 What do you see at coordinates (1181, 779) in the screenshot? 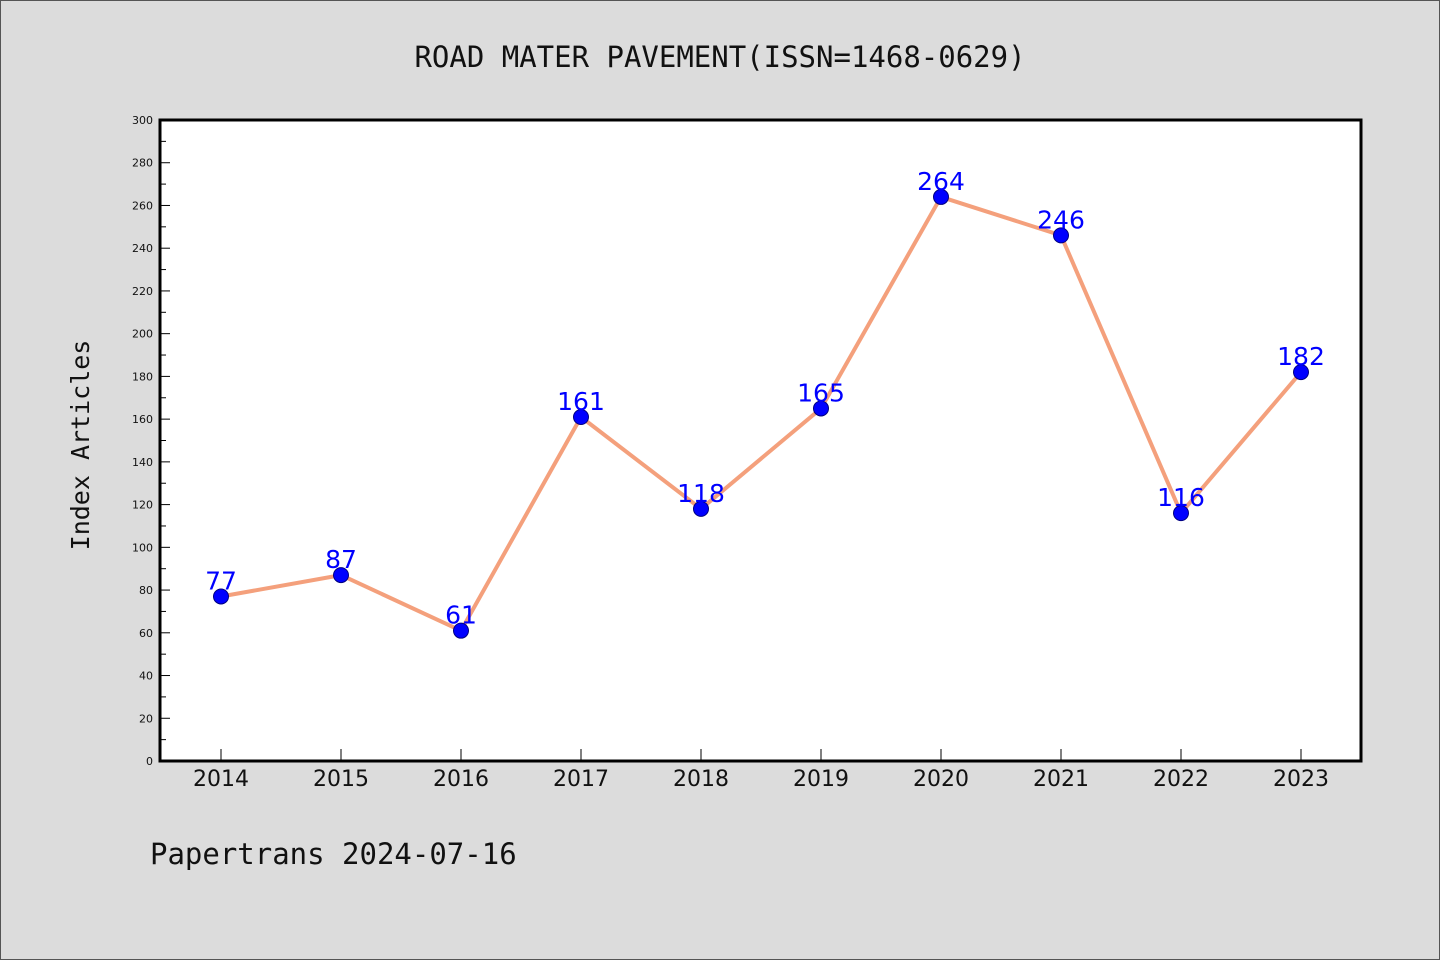
I see `x-tick-label: 2022` at bounding box center [1181, 779].